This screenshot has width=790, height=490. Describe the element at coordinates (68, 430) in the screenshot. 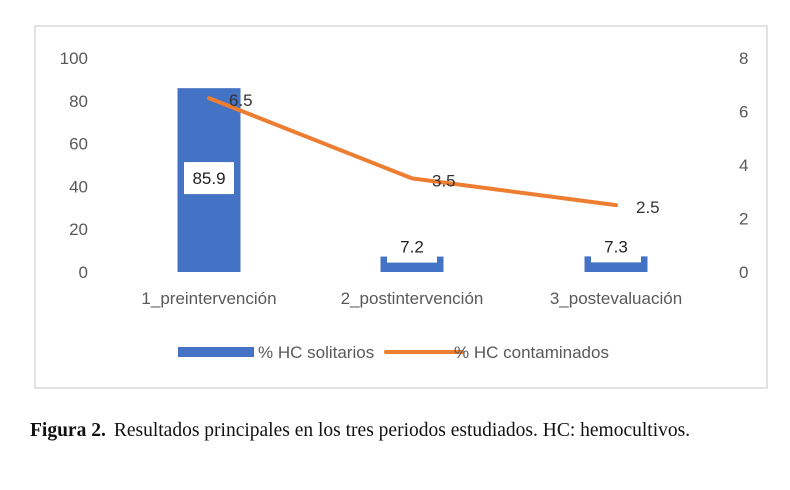

I see `caption-label: Figura 2.` at that location.